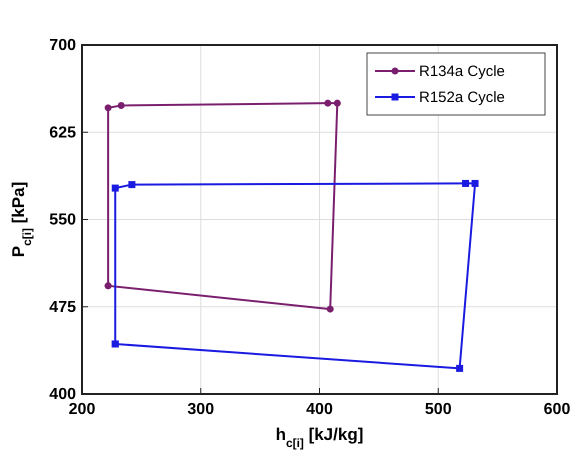 This screenshot has width=573, height=456. Describe the element at coordinates (62, 394) in the screenshot. I see `y-tick-label: 400` at that location.